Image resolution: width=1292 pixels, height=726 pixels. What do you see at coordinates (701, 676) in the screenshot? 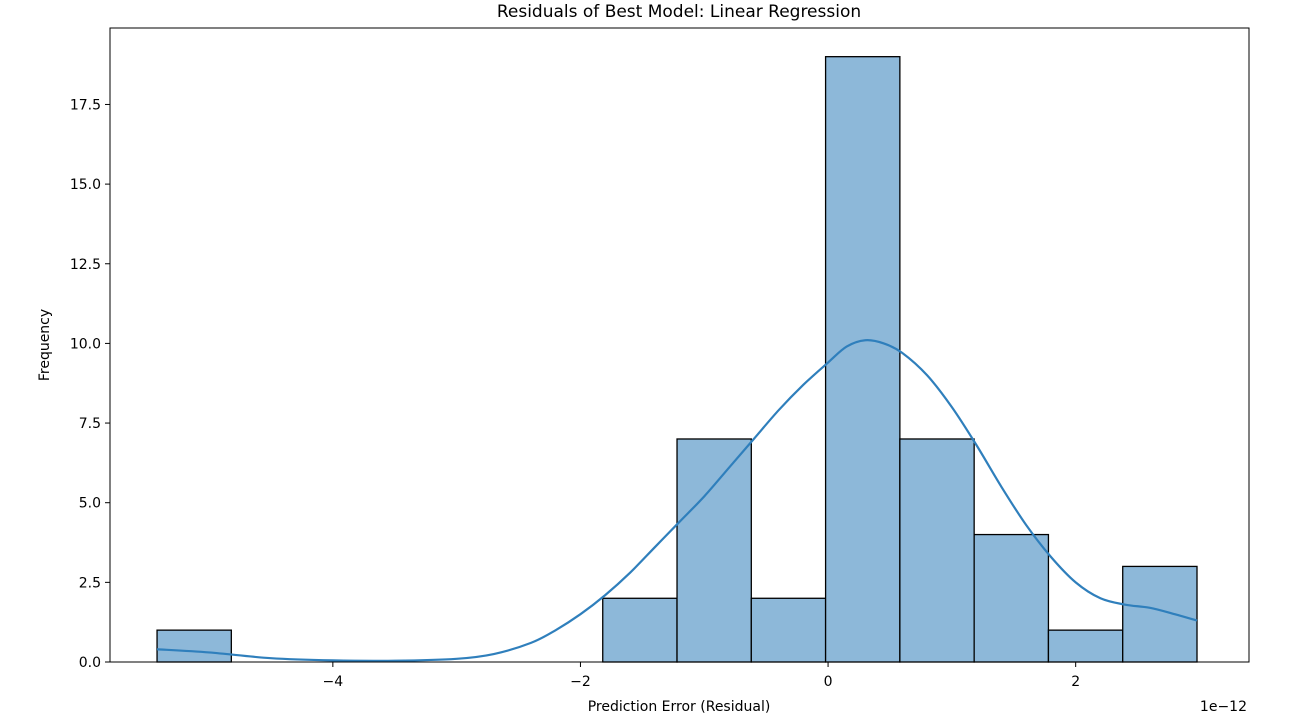
I see `x-axis-ticks: −4 −2 0 2` at bounding box center [701, 676].